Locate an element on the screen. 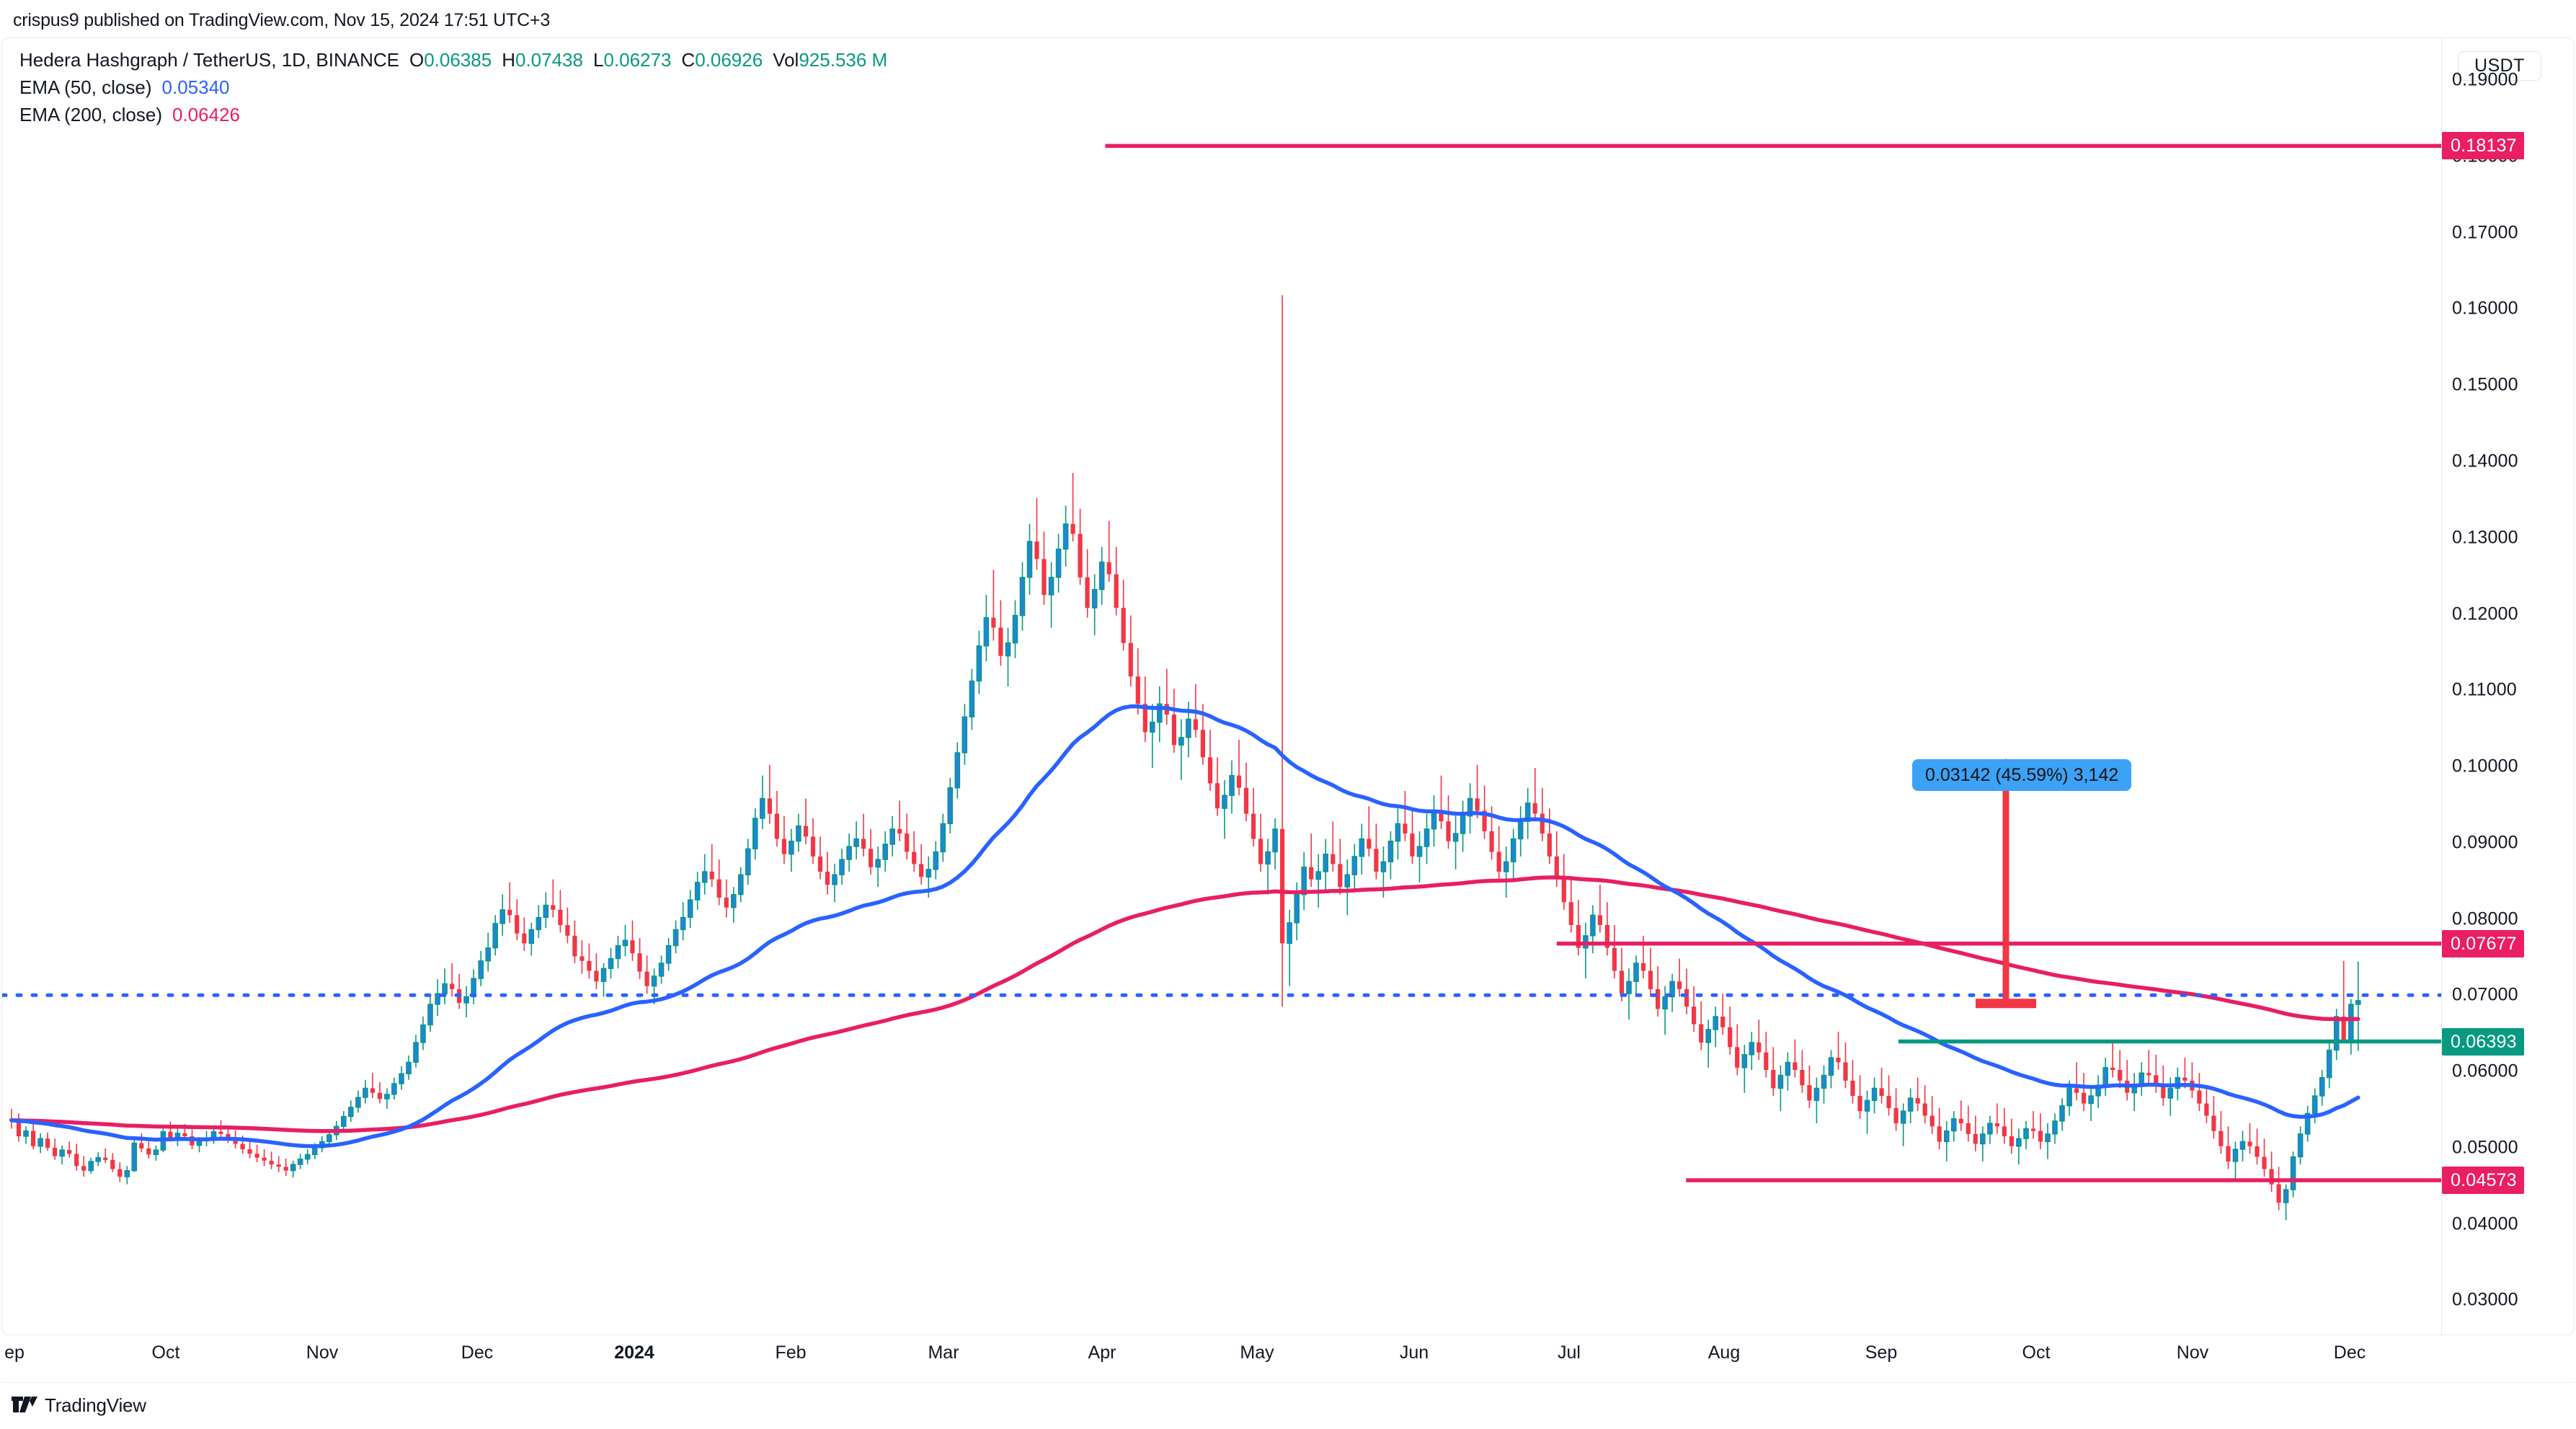  legend-volume-label: Vol is located at coordinates (786, 60).